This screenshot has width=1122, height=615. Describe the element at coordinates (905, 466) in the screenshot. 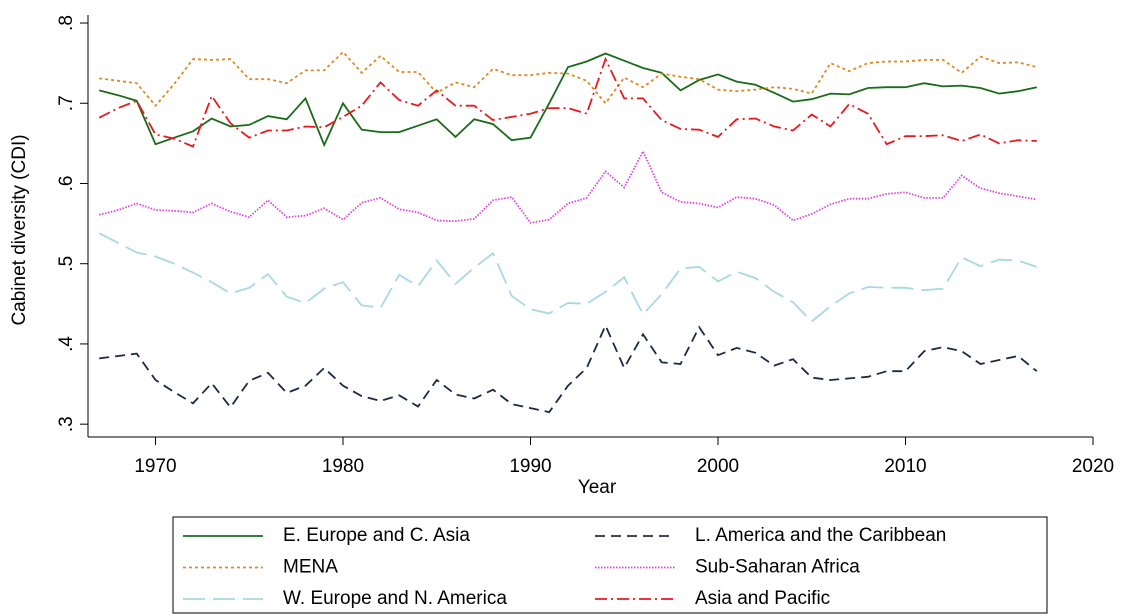

I see `x-tick-label: 2010` at that location.